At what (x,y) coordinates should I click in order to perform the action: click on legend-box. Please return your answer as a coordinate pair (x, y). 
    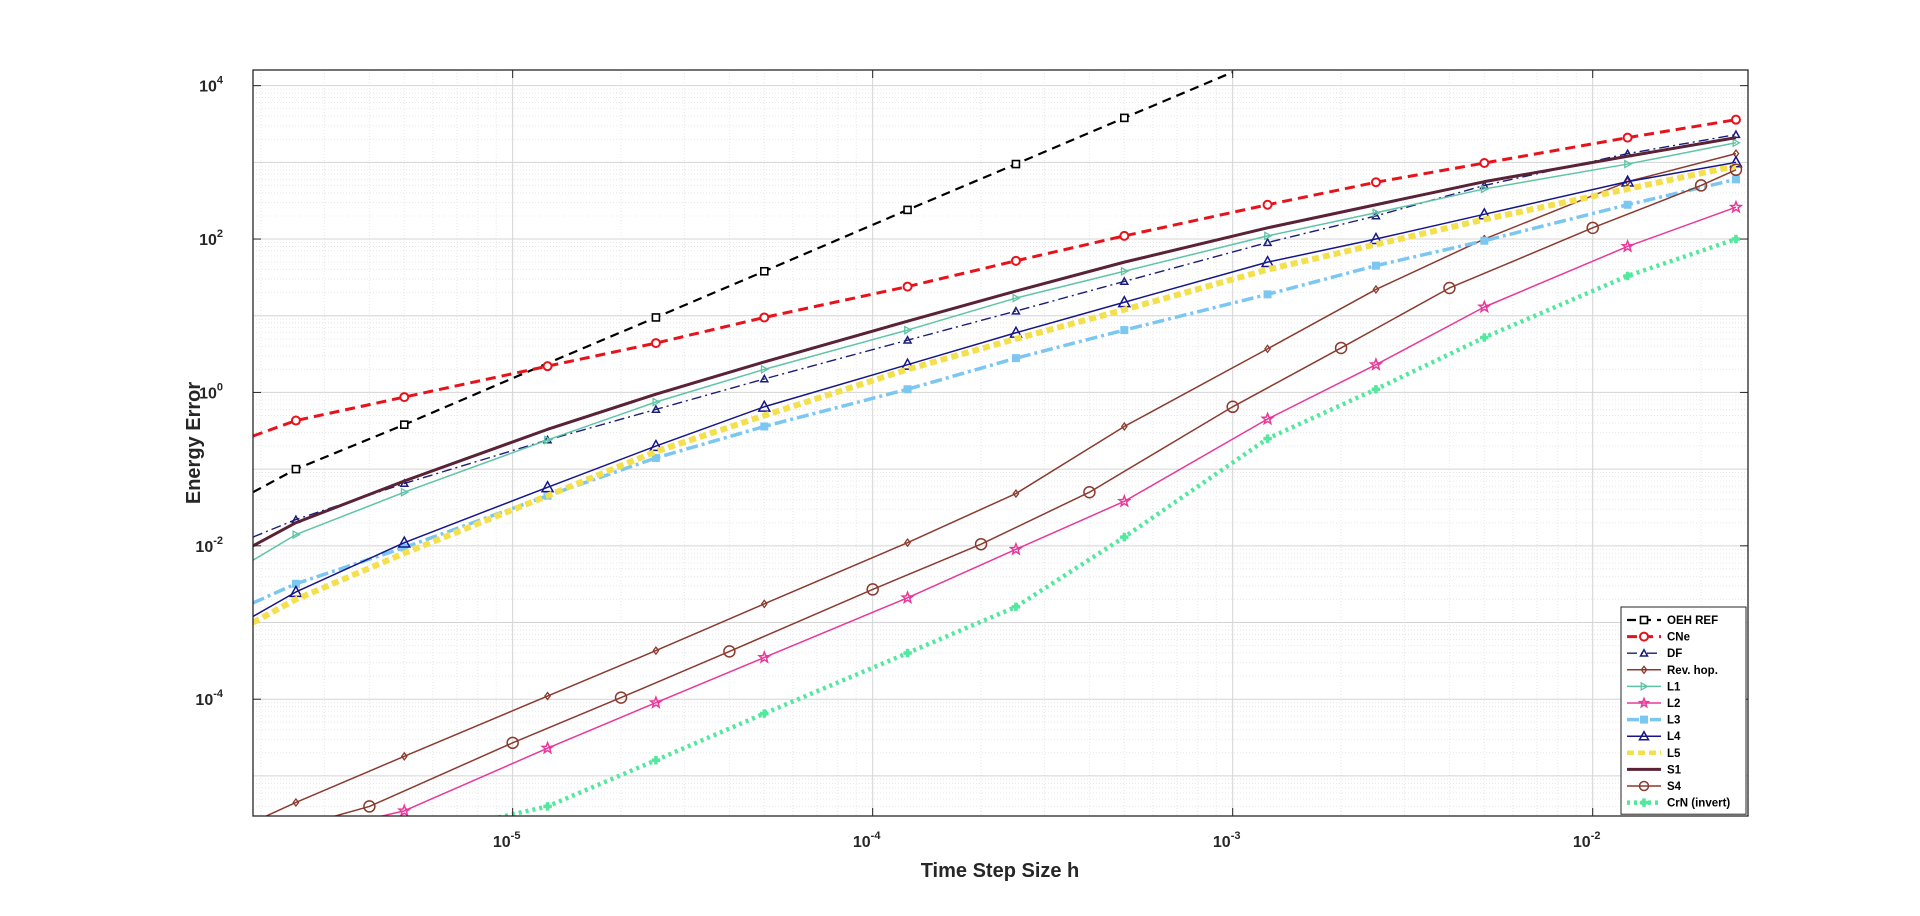
    Looking at the image, I should click on (1683, 710).